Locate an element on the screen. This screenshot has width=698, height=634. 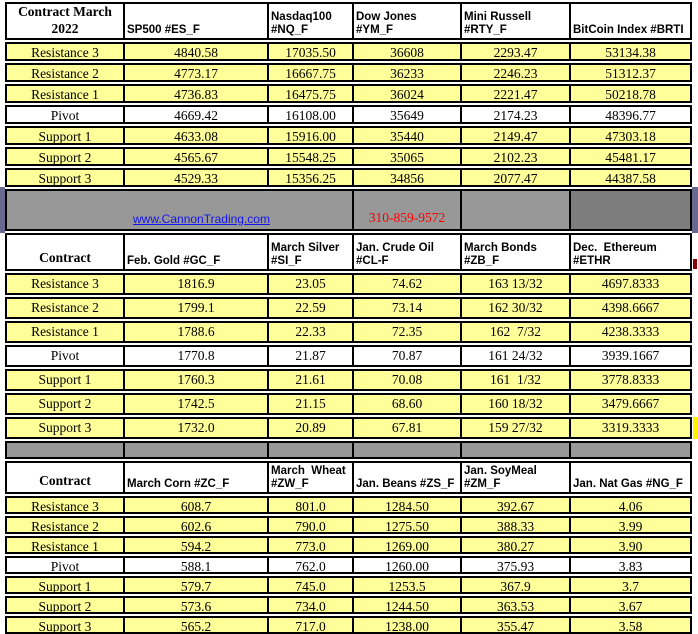
value-cell: 1732.0 is located at coordinates (196, 428).